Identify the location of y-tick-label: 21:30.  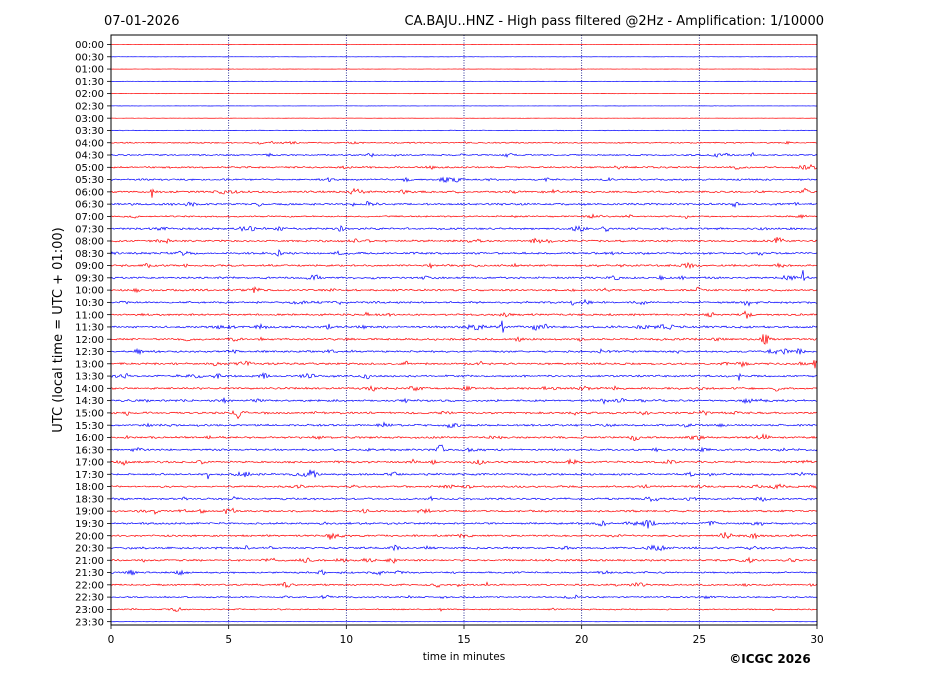
(89, 573).